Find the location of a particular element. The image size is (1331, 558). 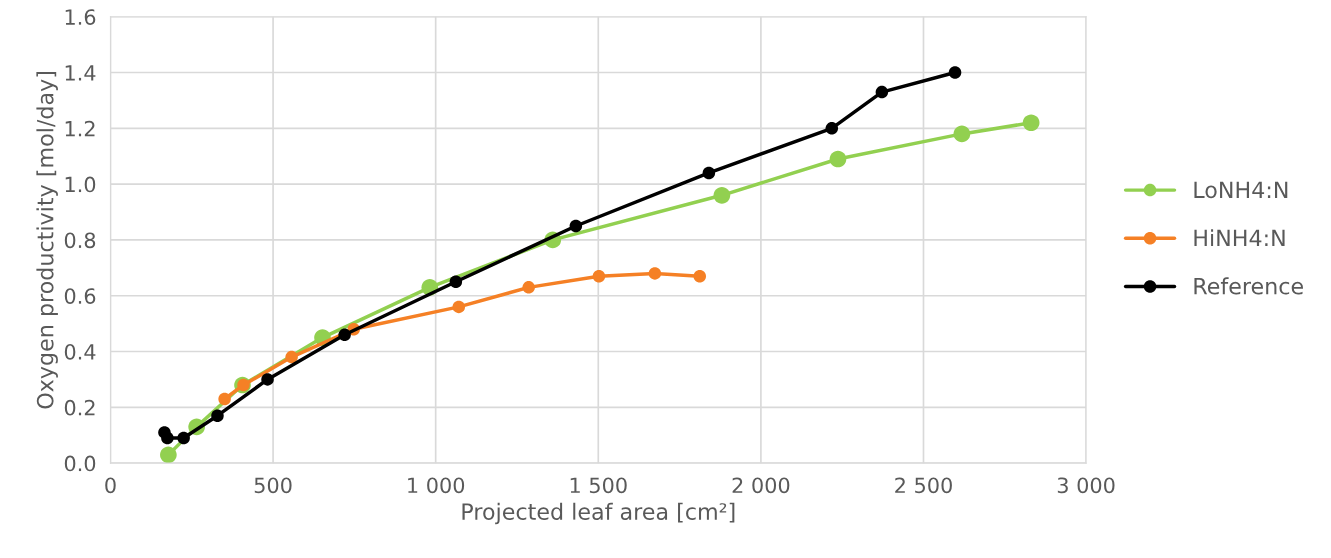

legend-label: Reference is located at coordinates (1248, 286).